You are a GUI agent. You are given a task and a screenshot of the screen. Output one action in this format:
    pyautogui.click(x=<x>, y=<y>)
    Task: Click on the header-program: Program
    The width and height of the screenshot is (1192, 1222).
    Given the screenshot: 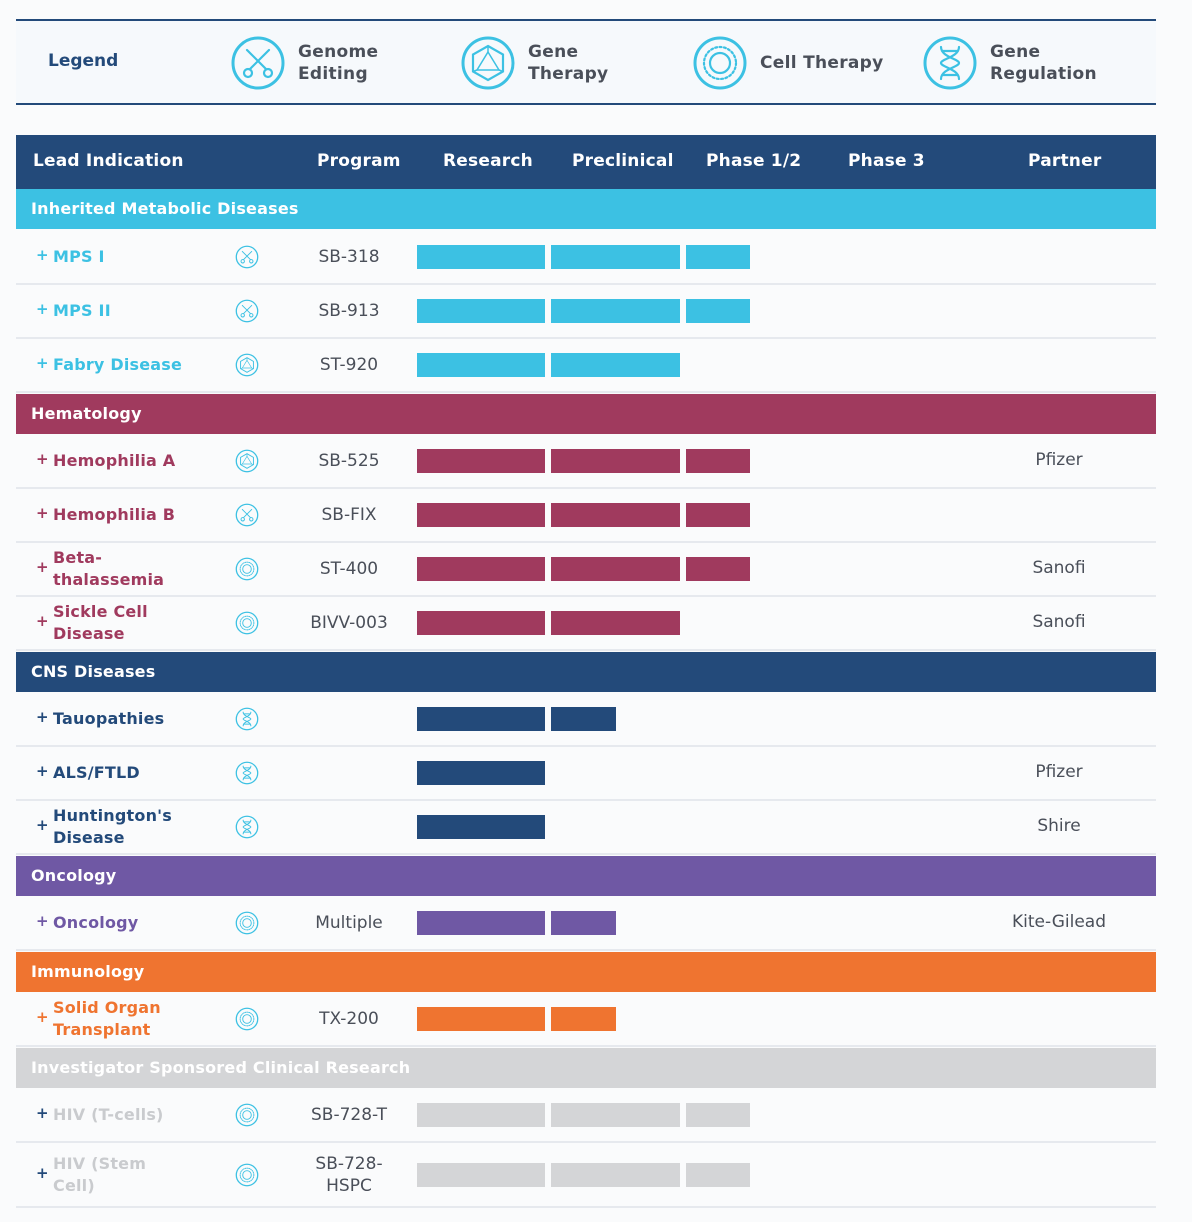 What is the action you would take?
    pyautogui.click(x=359, y=161)
    